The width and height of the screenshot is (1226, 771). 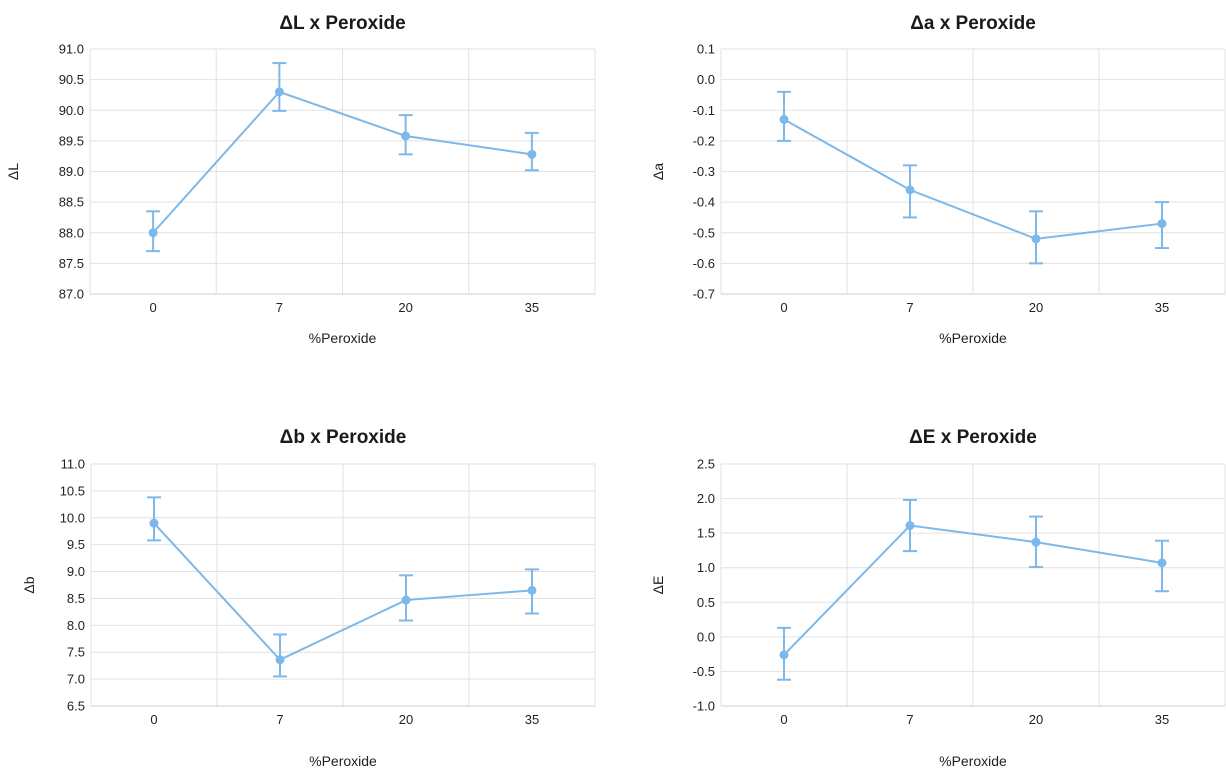 What do you see at coordinates (71, 294) in the screenshot?
I see `y-tick-label: 87.0` at bounding box center [71, 294].